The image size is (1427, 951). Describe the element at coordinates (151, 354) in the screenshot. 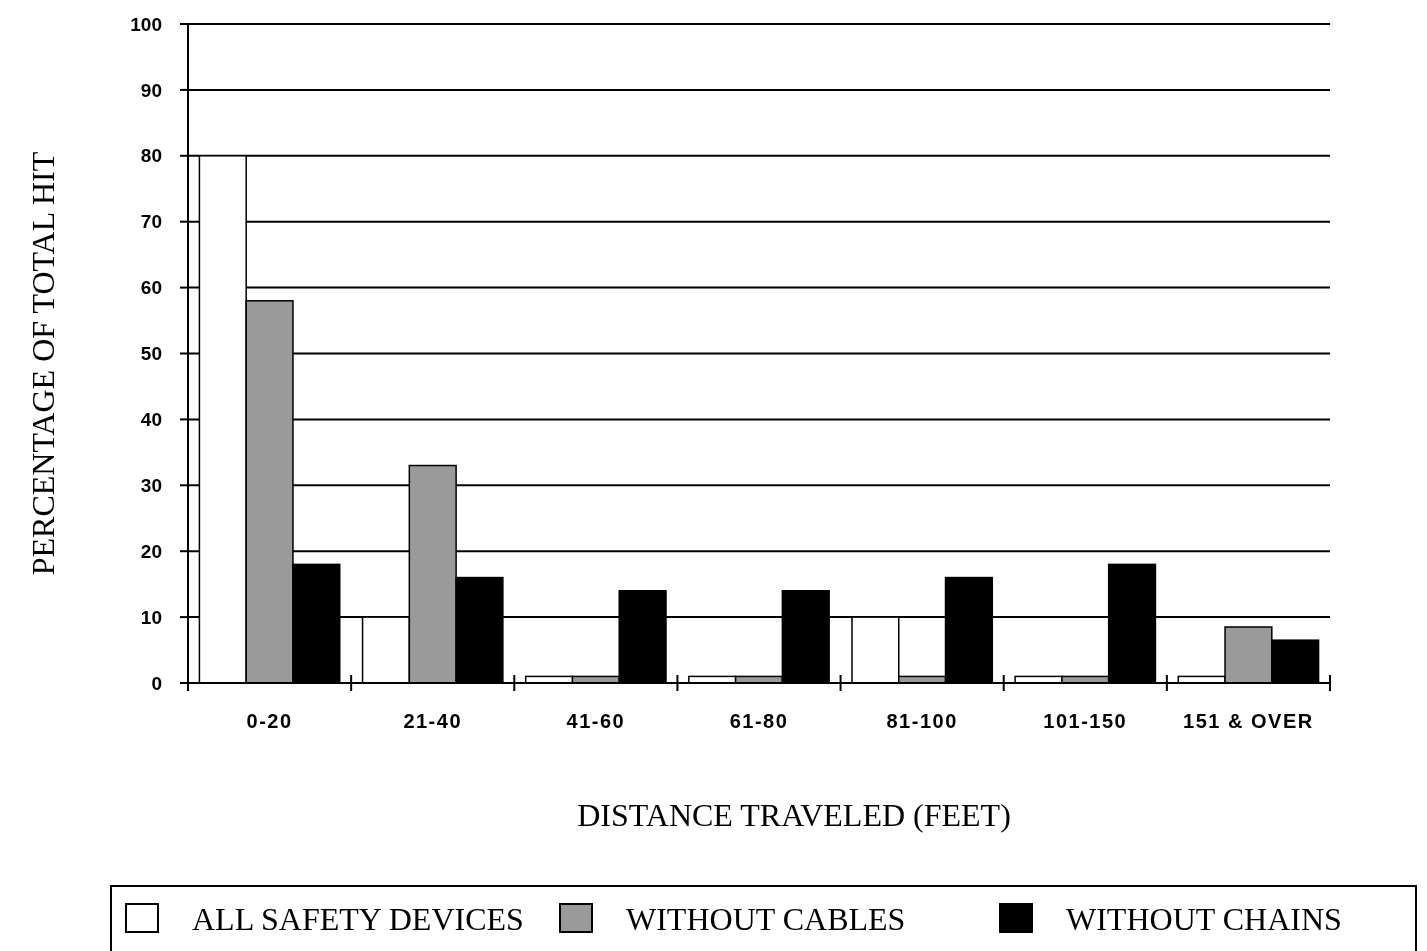

I see `y-tick-label: 50` at that location.